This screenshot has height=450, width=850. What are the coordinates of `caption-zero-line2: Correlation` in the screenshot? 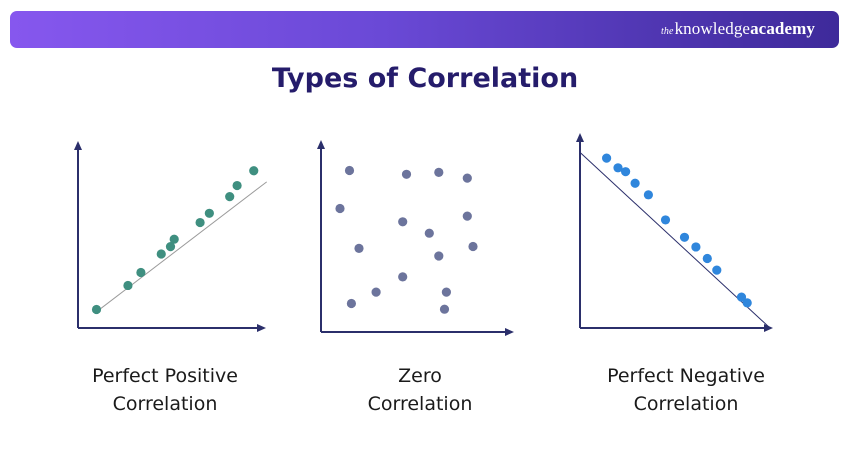 It's located at (420, 404).